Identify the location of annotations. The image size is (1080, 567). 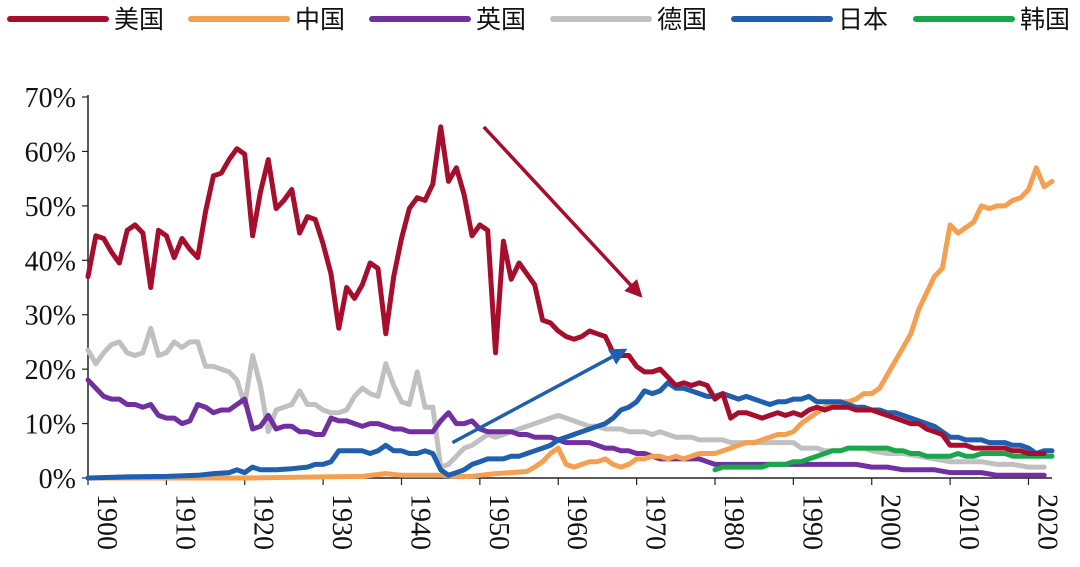
(547, 285).